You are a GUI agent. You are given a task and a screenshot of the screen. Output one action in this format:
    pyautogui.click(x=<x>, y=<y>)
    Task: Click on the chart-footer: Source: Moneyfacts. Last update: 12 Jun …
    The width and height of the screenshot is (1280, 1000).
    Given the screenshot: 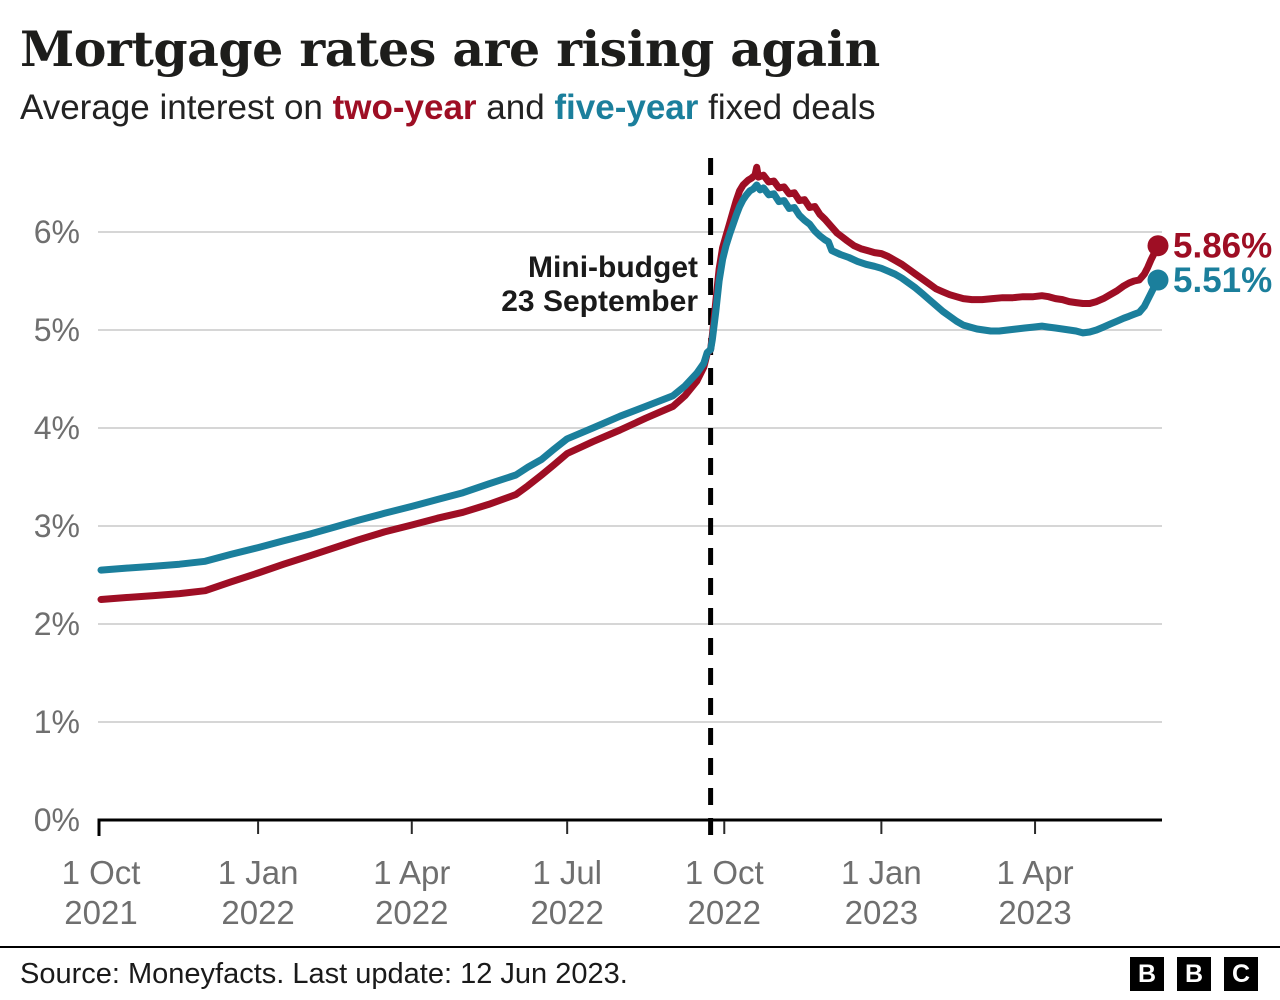 What is the action you would take?
    pyautogui.click(x=640, y=973)
    